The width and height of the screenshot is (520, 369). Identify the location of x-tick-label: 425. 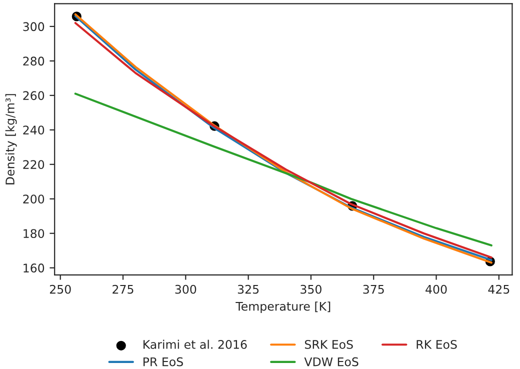
(499, 289).